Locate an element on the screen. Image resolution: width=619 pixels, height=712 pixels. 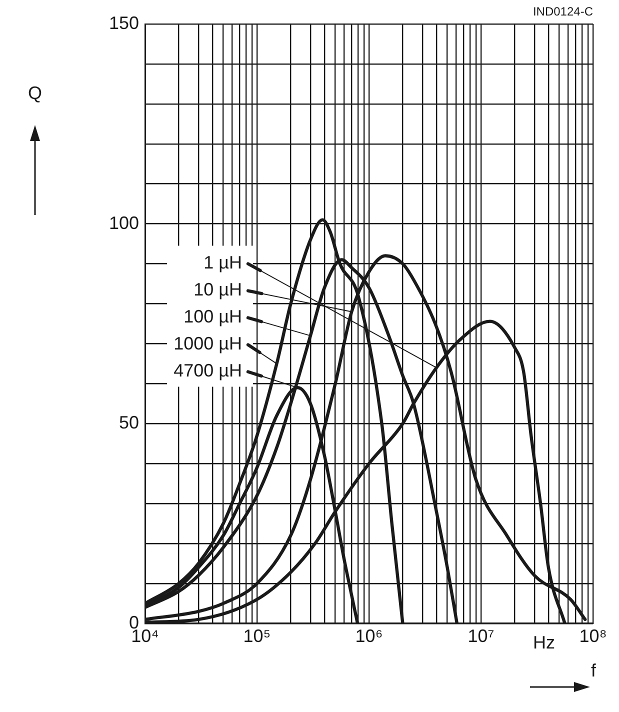
x-axis-title: f is located at coordinates (594, 670).